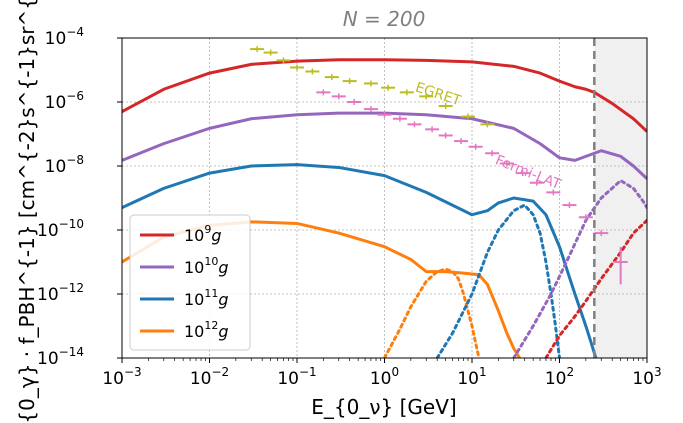  I want to click on x-tick-label: 10¹, so click(471, 377).